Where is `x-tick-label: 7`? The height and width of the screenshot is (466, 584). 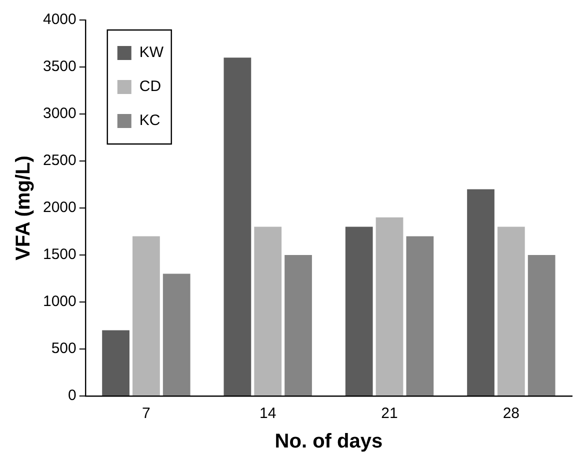
x-tick-label: 7 is located at coordinates (146, 413).